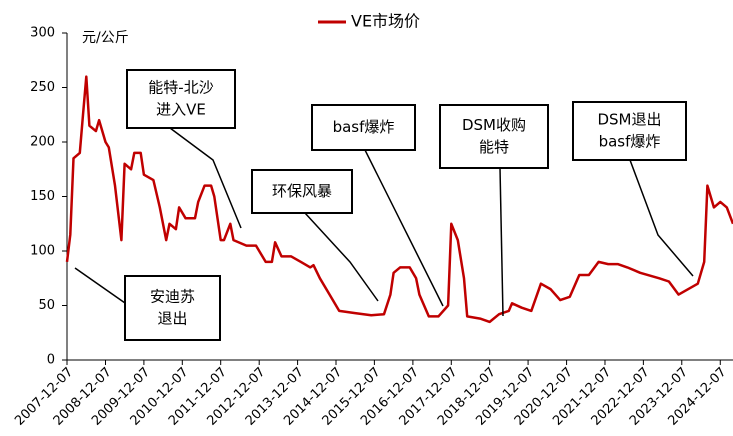 The height and width of the screenshot is (436, 733). Describe the element at coordinates (42, 87) in the screenshot. I see `y-tick-label: 250` at that location.